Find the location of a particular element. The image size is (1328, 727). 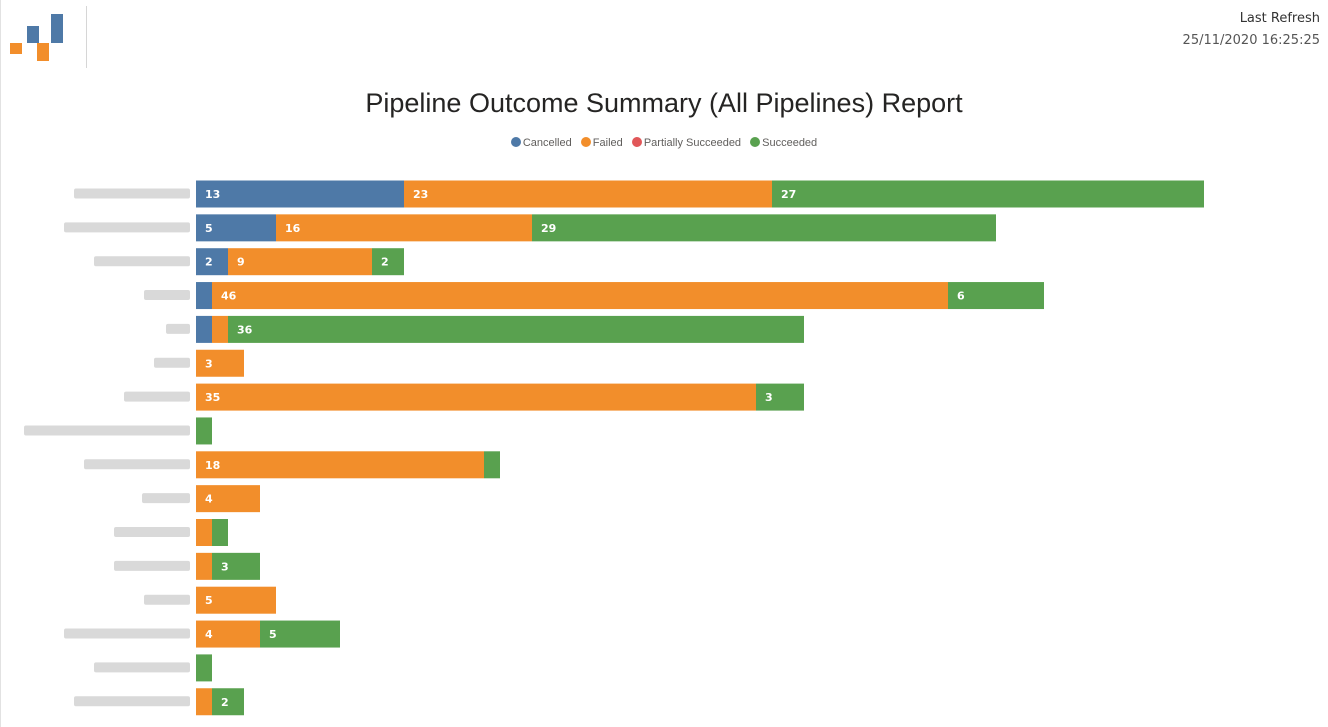

bar-row: 4 is located at coordinates (201, 499).